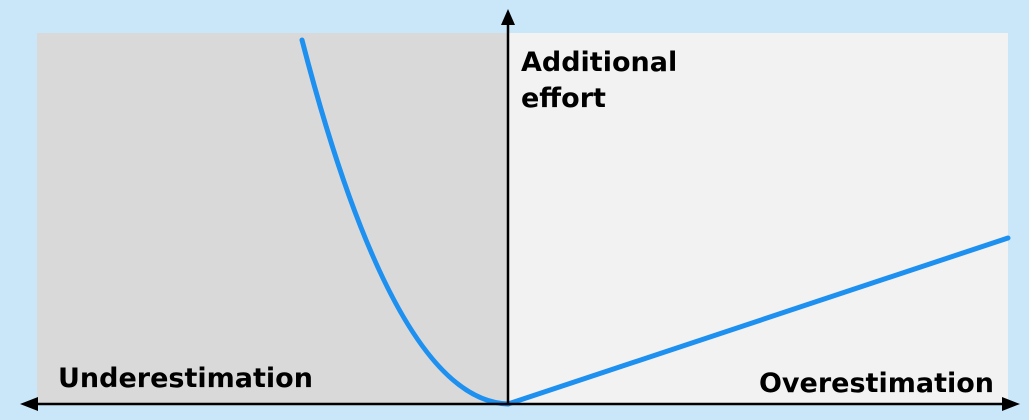 The width and height of the screenshot is (1029, 420). Describe the element at coordinates (1011, 404) in the screenshot. I see `x-axis-right-arrowhead` at that location.